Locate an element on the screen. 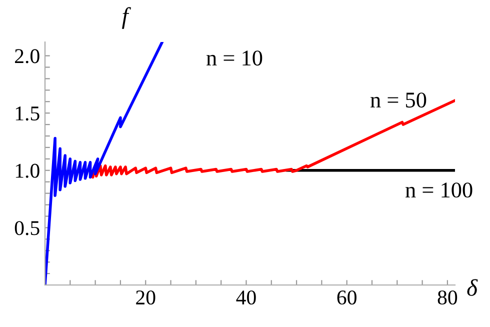  x-tick-label: 60 is located at coordinates (346, 297).